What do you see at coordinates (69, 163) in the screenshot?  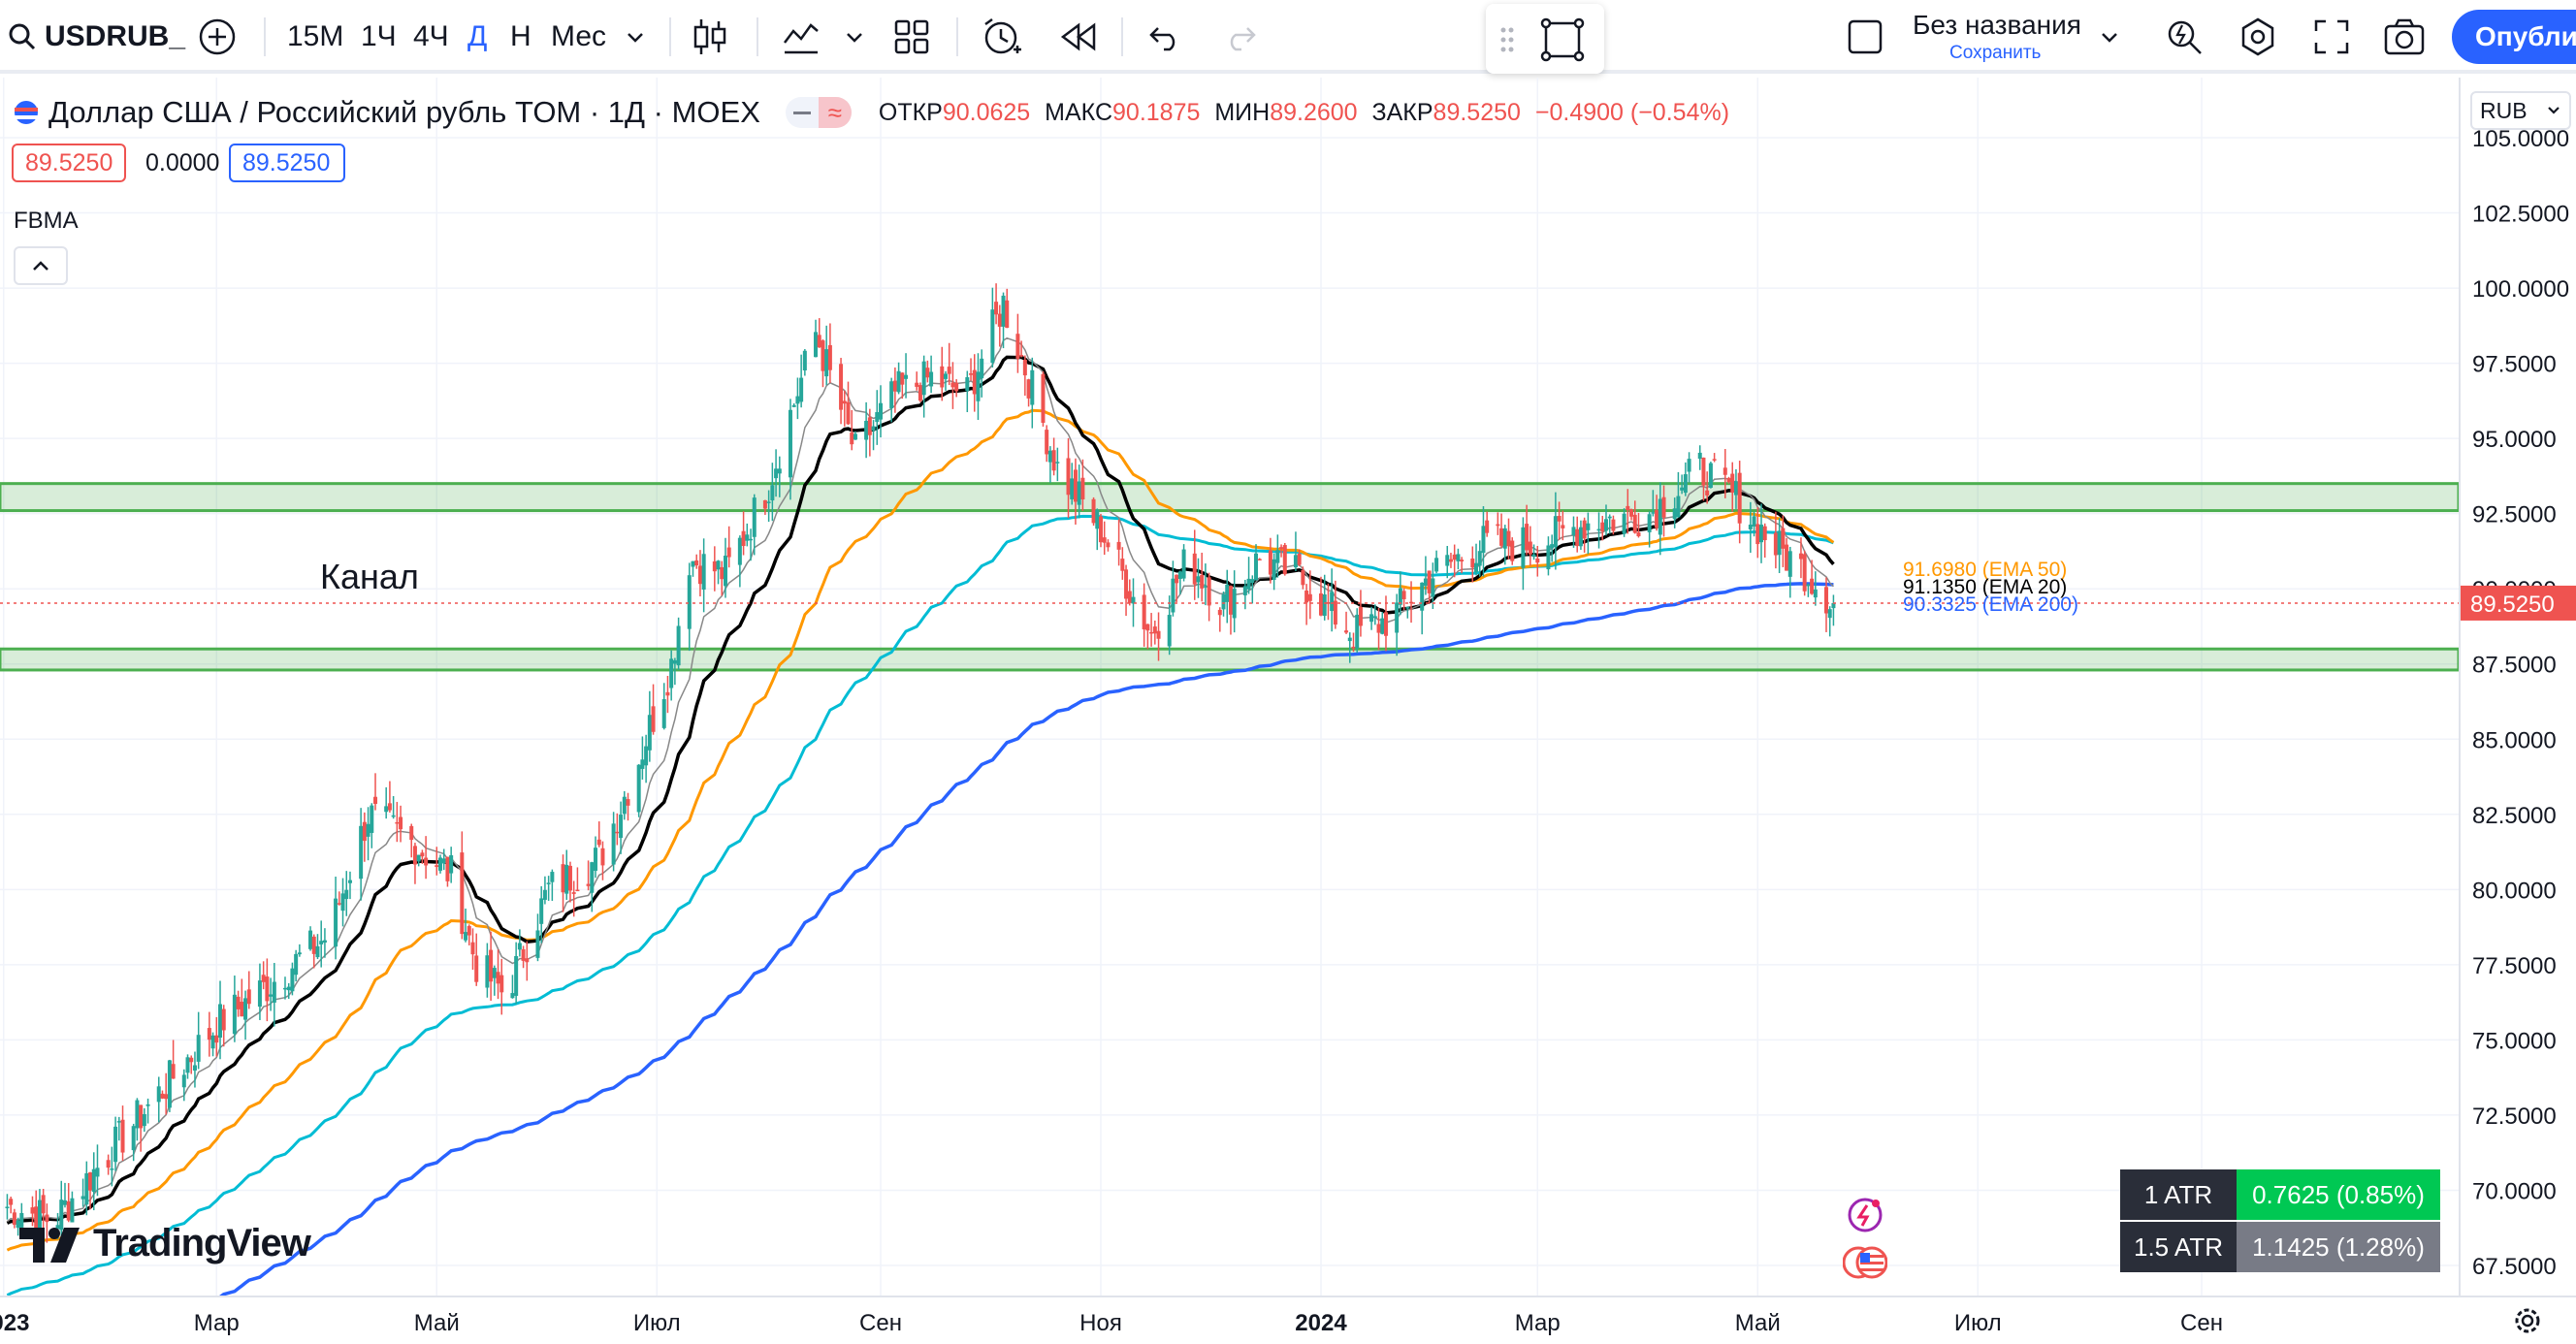 I see `bid-button: 89.5250` at bounding box center [69, 163].